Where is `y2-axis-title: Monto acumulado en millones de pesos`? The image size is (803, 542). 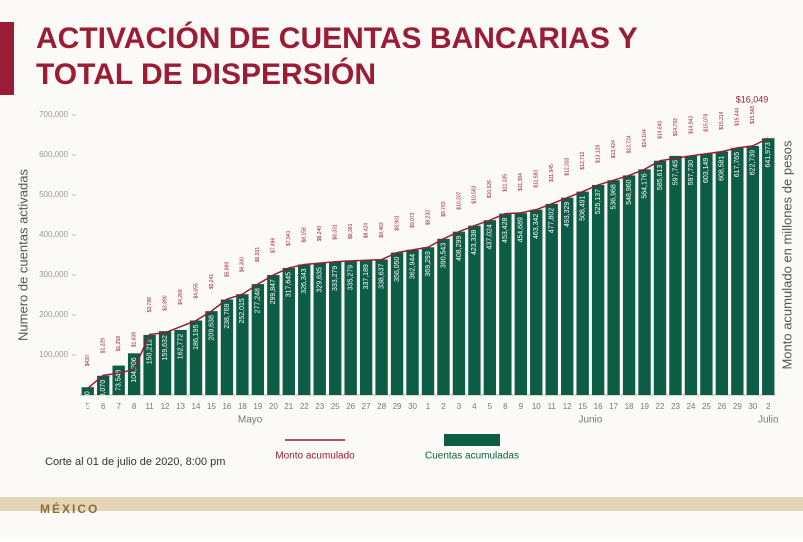 y2-axis-title: Monto acumulado en millones de pesos is located at coordinates (786, 255).